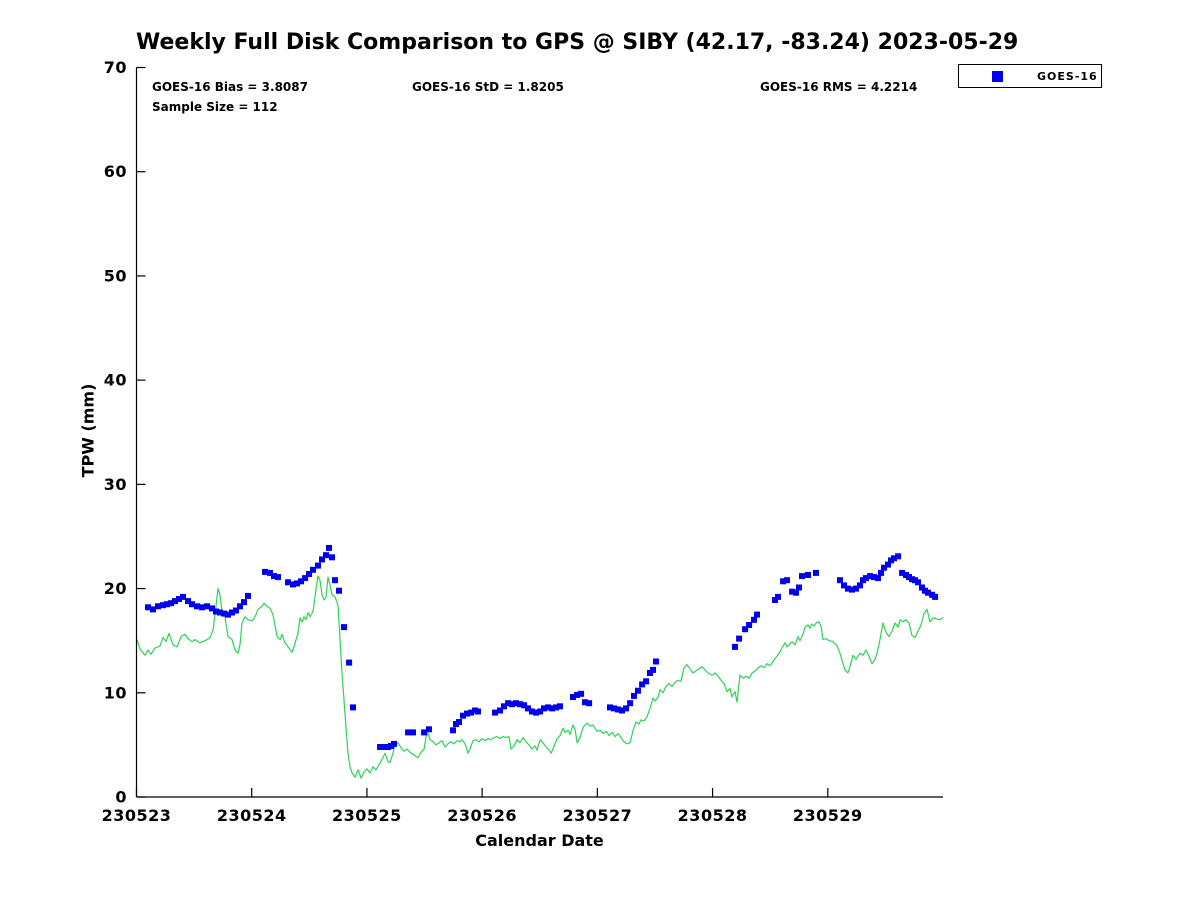 This screenshot has height=904, width=1200. Describe the element at coordinates (839, 87) in the screenshot. I see `stat-rms: GOES-16 RMS = 4.2214` at that location.